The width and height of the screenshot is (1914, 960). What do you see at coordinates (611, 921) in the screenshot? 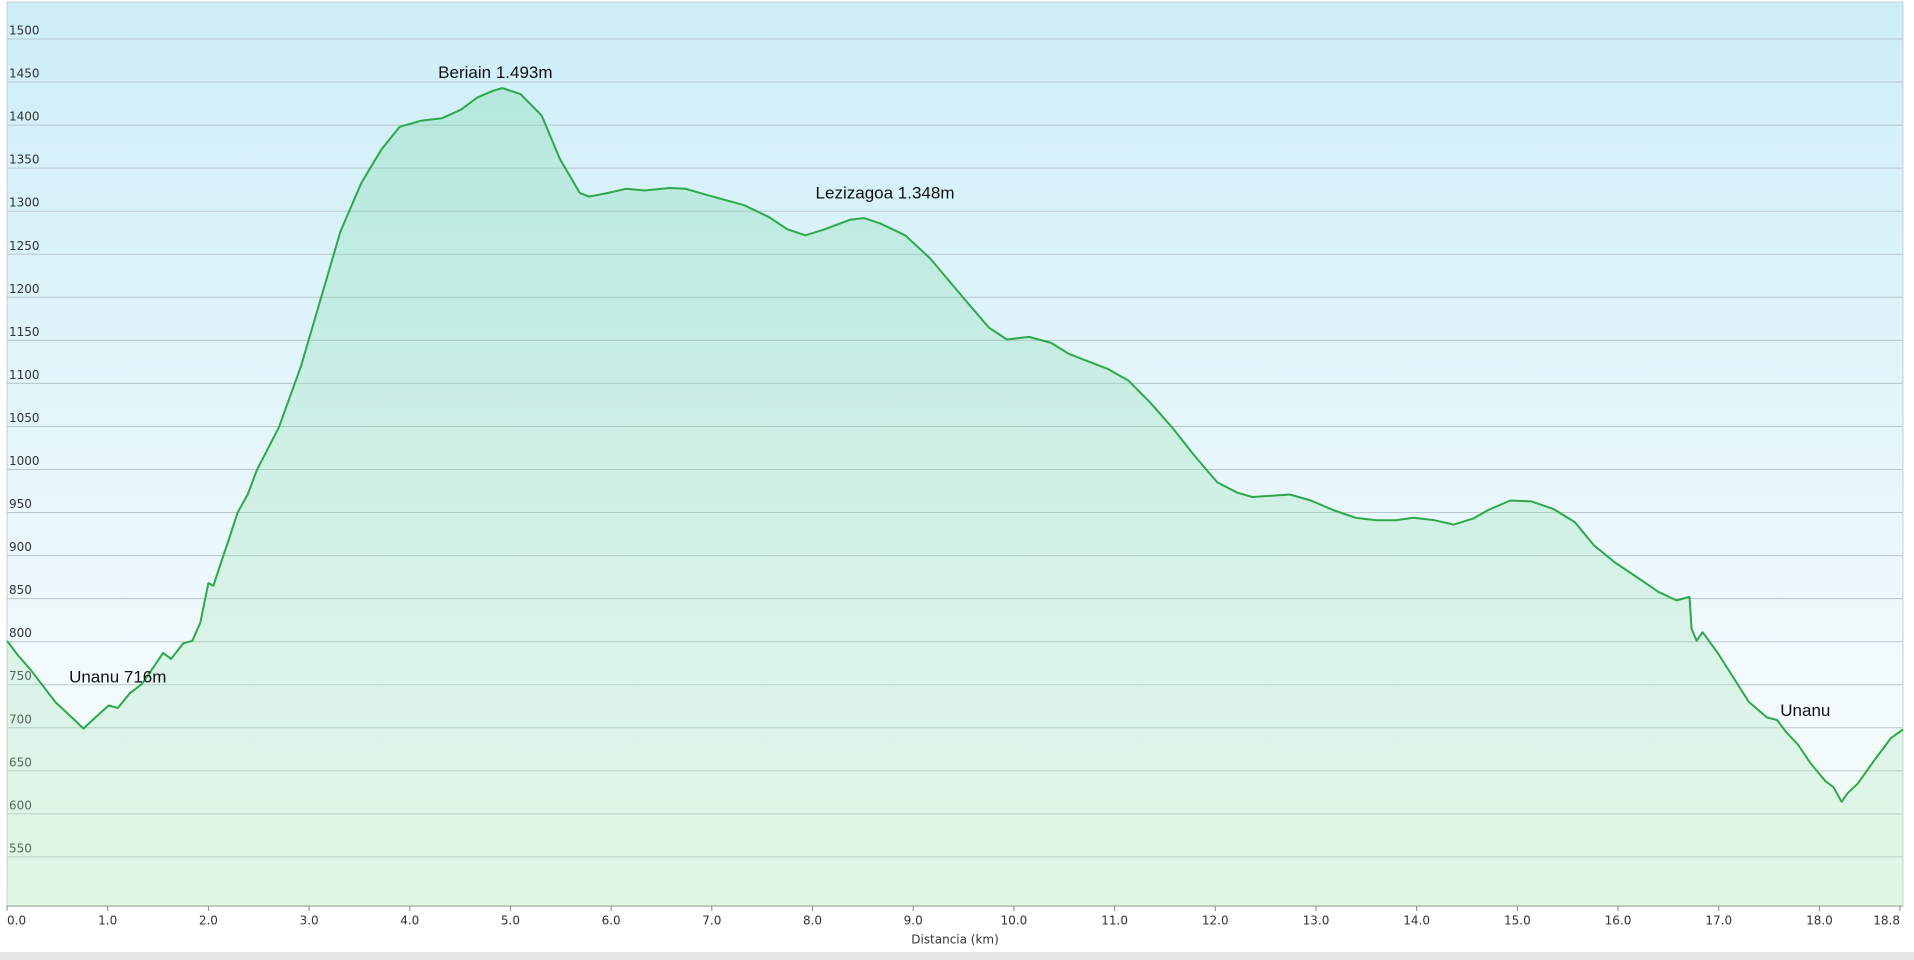
I see `x-tick-label: 6.0` at bounding box center [611, 921].